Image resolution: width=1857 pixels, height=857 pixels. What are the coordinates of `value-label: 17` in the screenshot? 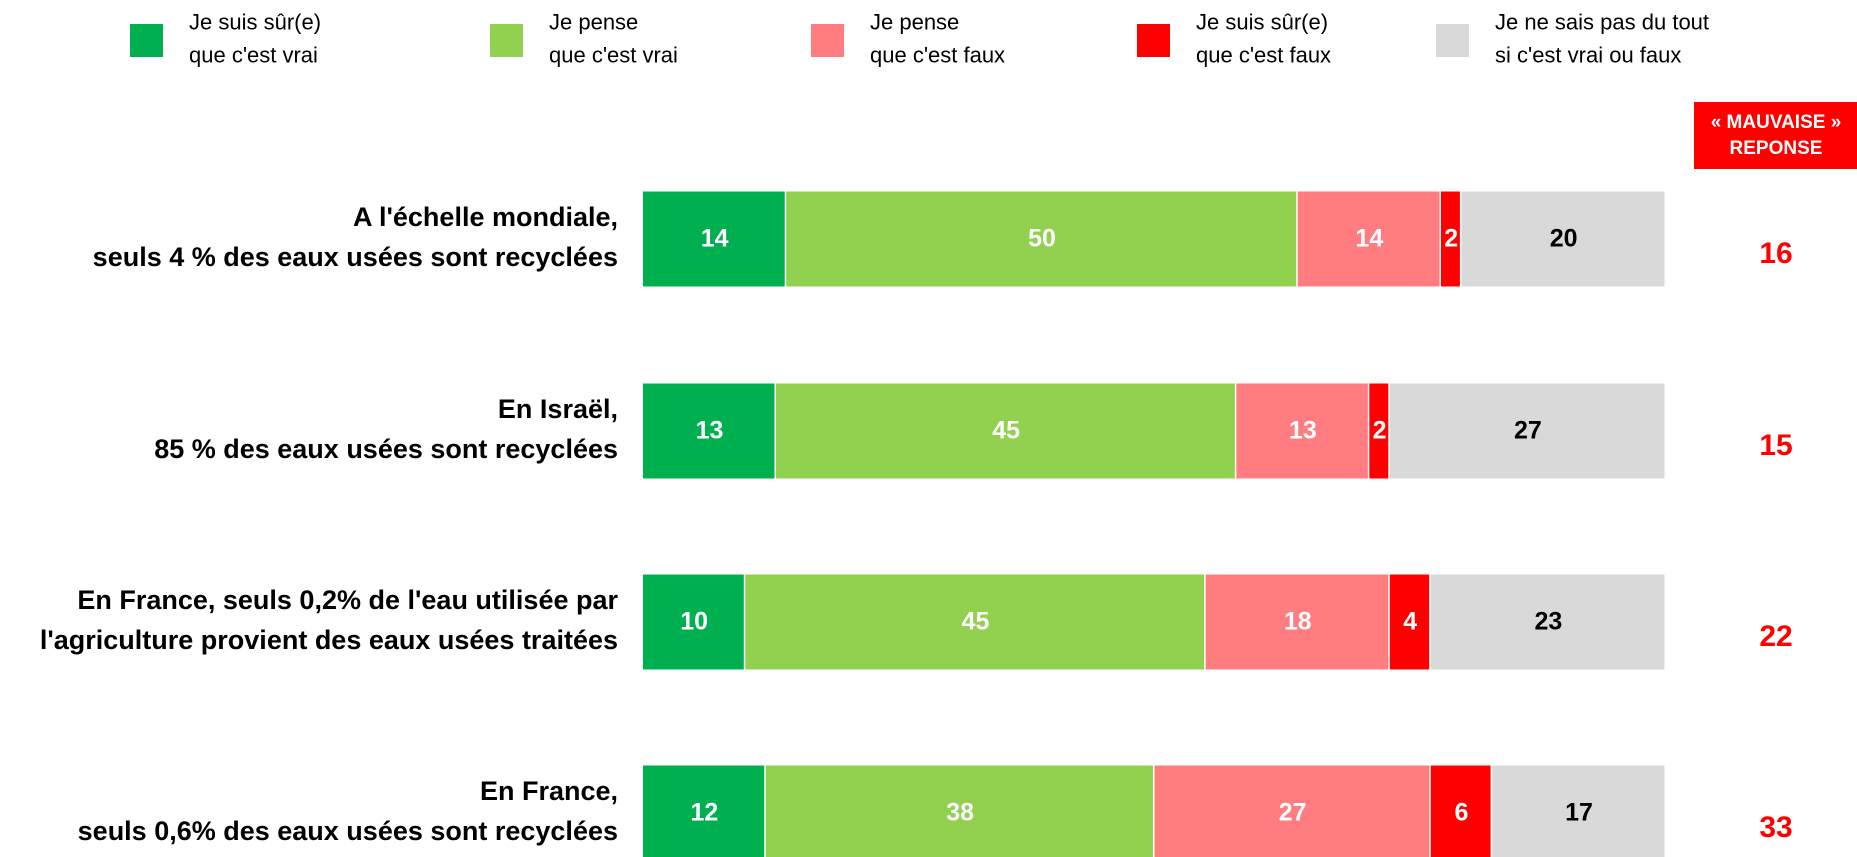 It's located at (1579, 813).